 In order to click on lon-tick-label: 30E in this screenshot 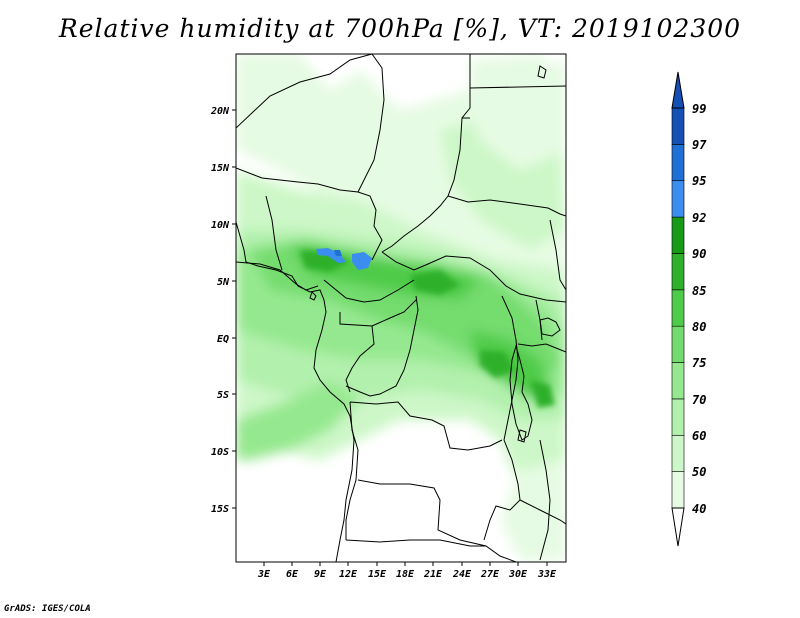, I will do `click(518, 574)`.